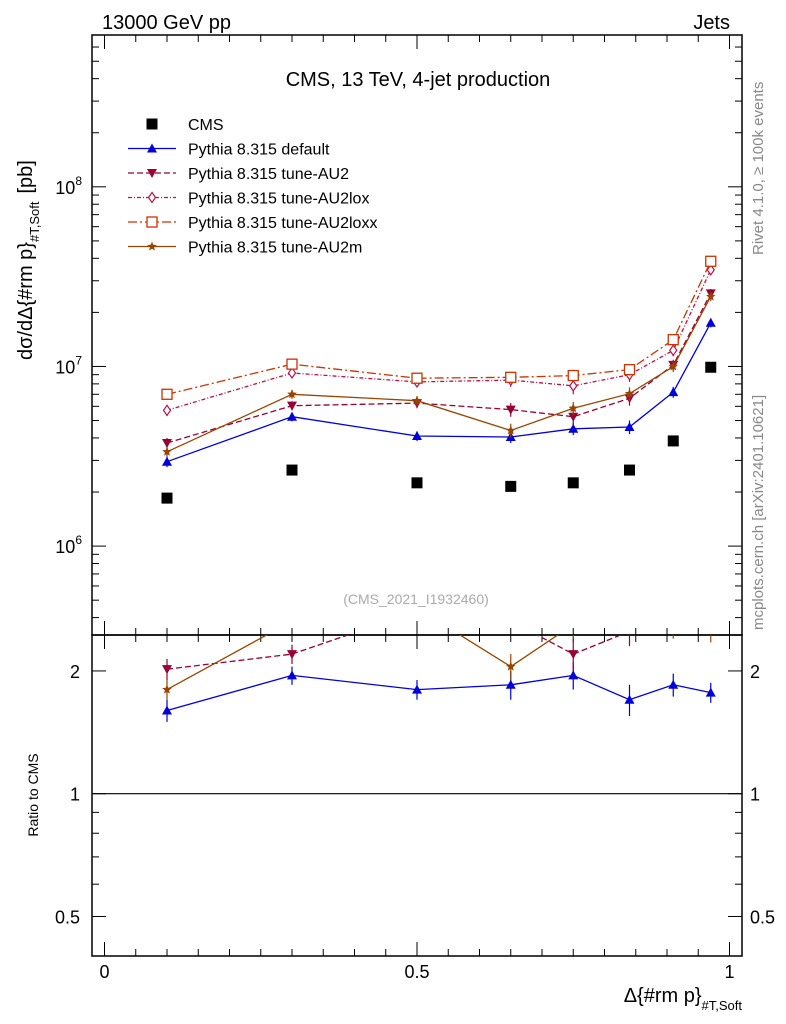  What do you see at coordinates (758, 512) in the screenshot?
I see `mcplots-label: mcplots.cern.ch [arXiv:2401.10621]` at bounding box center [758, 512].